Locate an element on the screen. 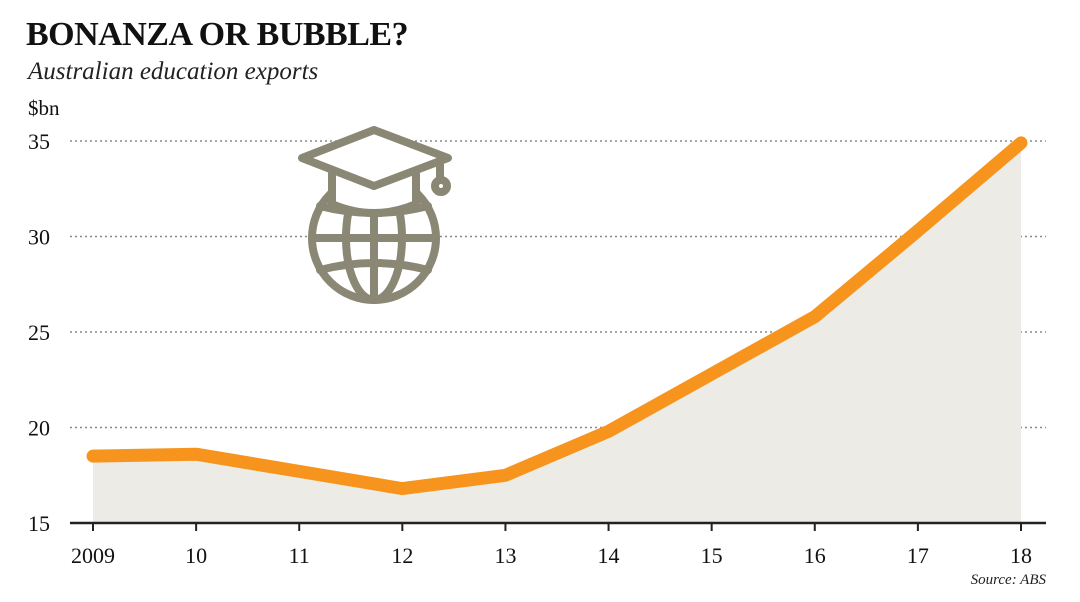  chart-subtitle: Australian education exports is located at coordinates (173, 71).